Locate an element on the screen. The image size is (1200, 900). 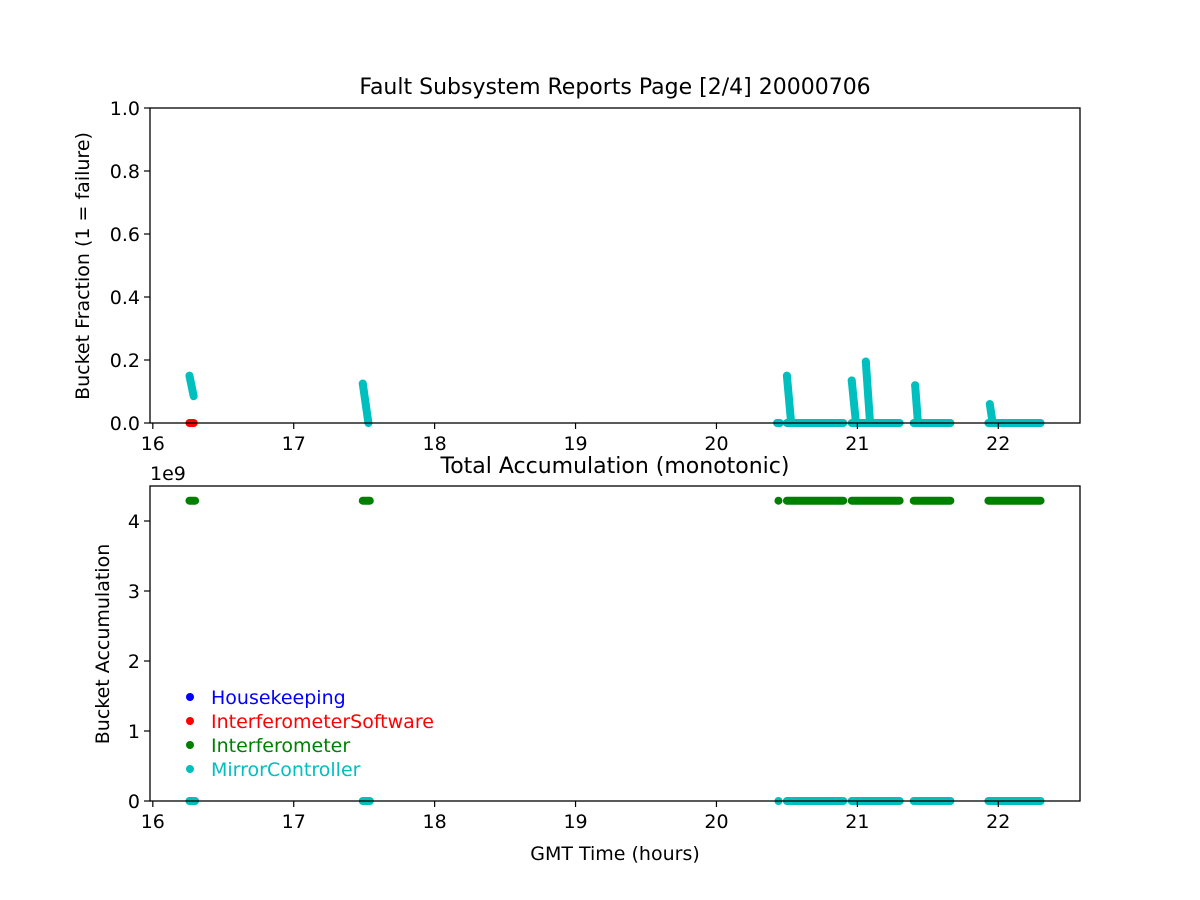
fraction-x-tick-label: 17 is located at coordinates (294, 444).